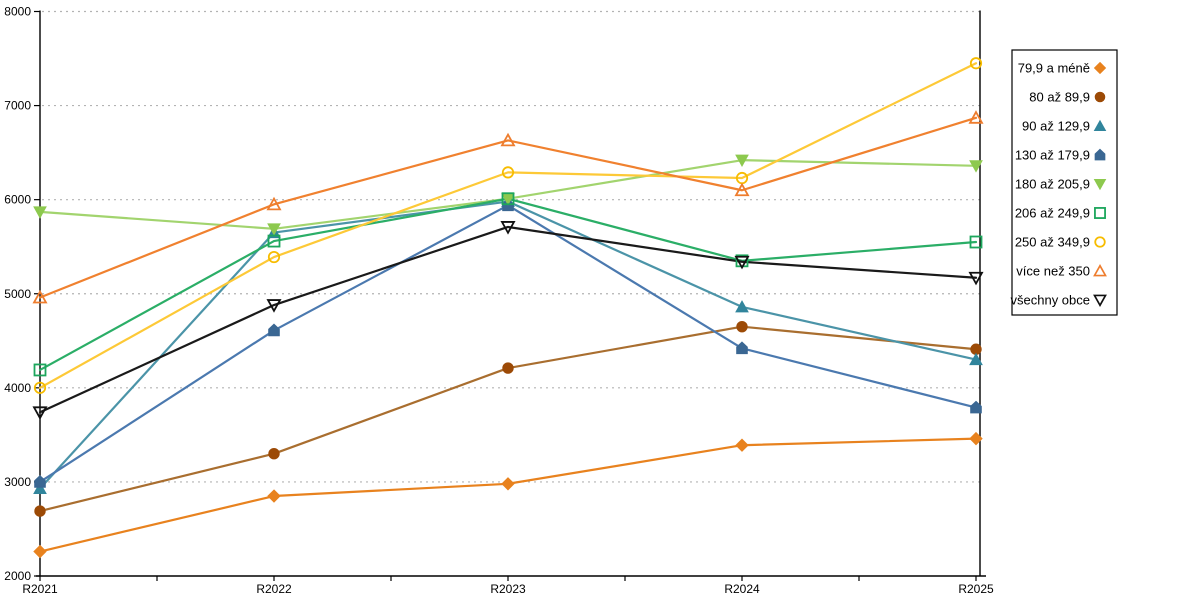 The width and height of the screenshot is (1200, 600). Describe the element at coordinates (1052, 213) in the screenshot. I see `legend-label: 206 až 249,9` at that location.